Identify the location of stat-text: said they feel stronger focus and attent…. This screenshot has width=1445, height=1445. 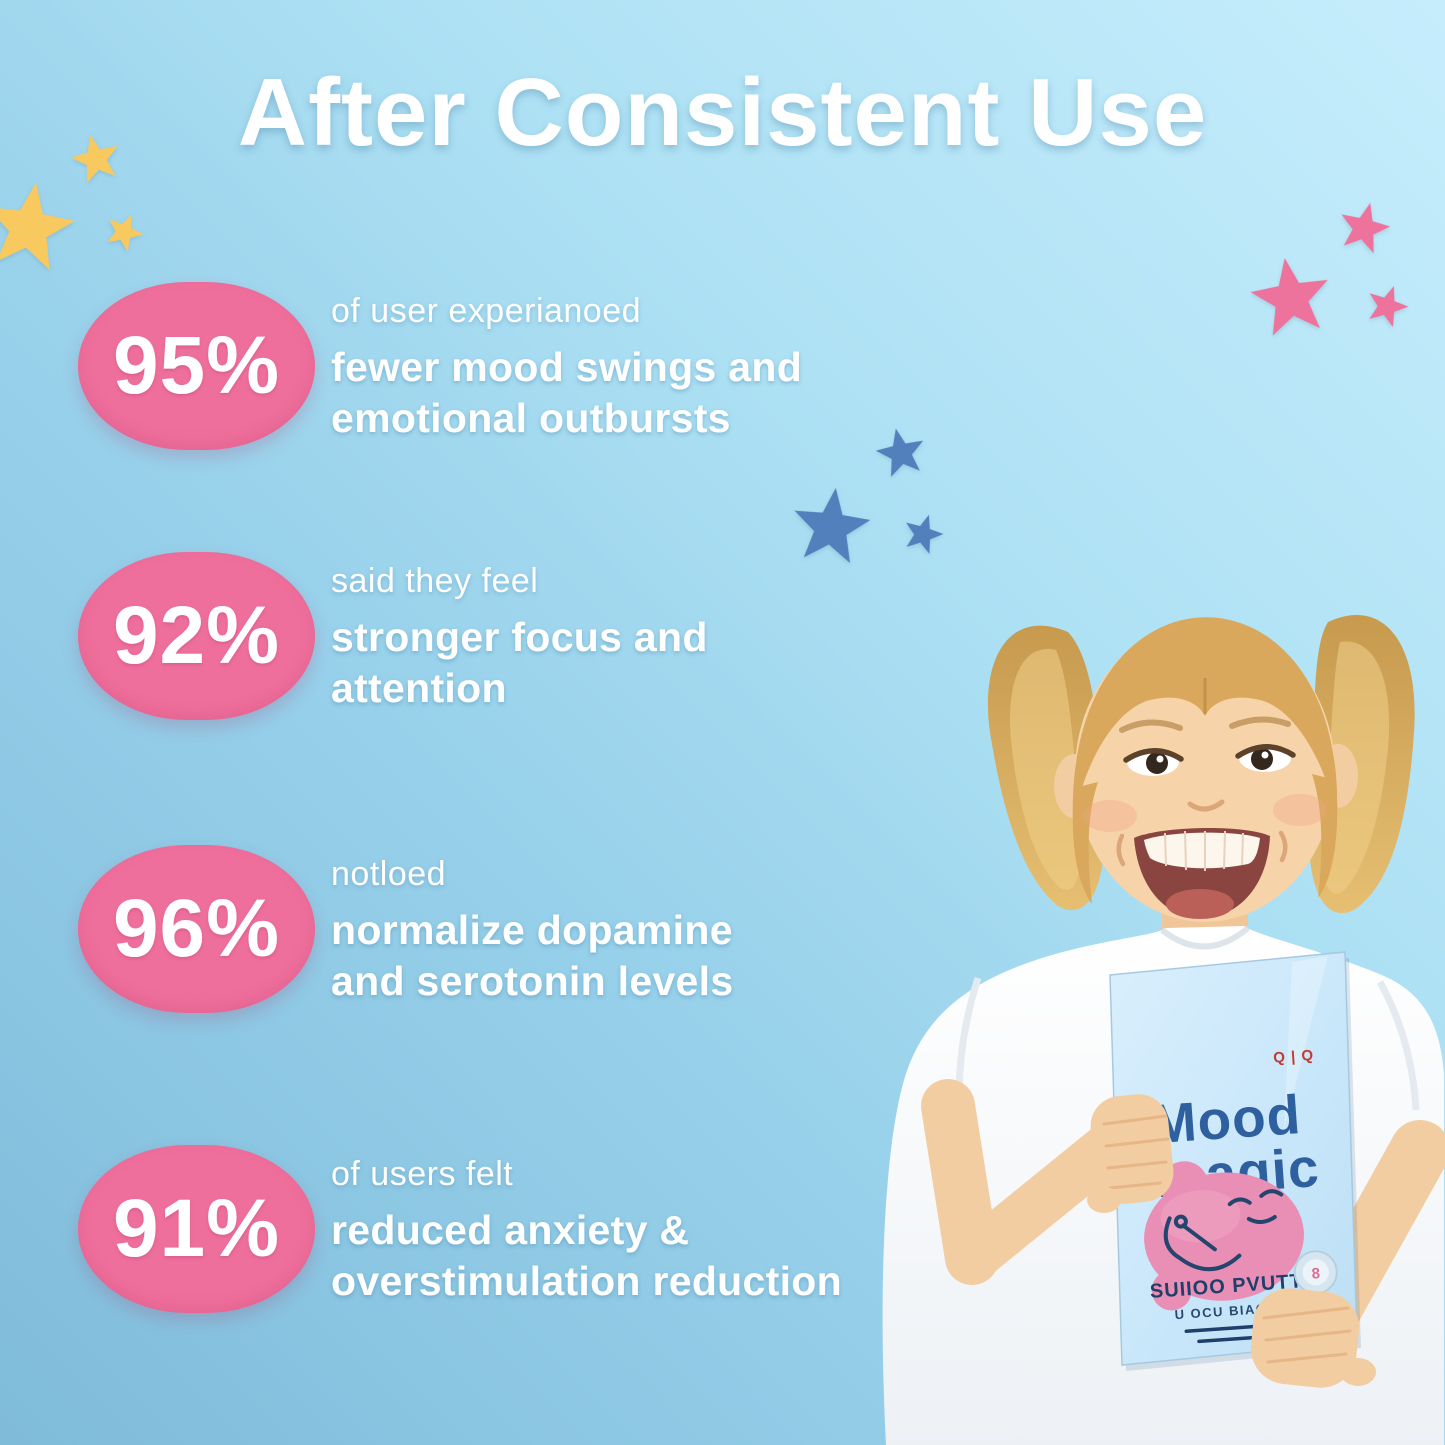
(519, 633).